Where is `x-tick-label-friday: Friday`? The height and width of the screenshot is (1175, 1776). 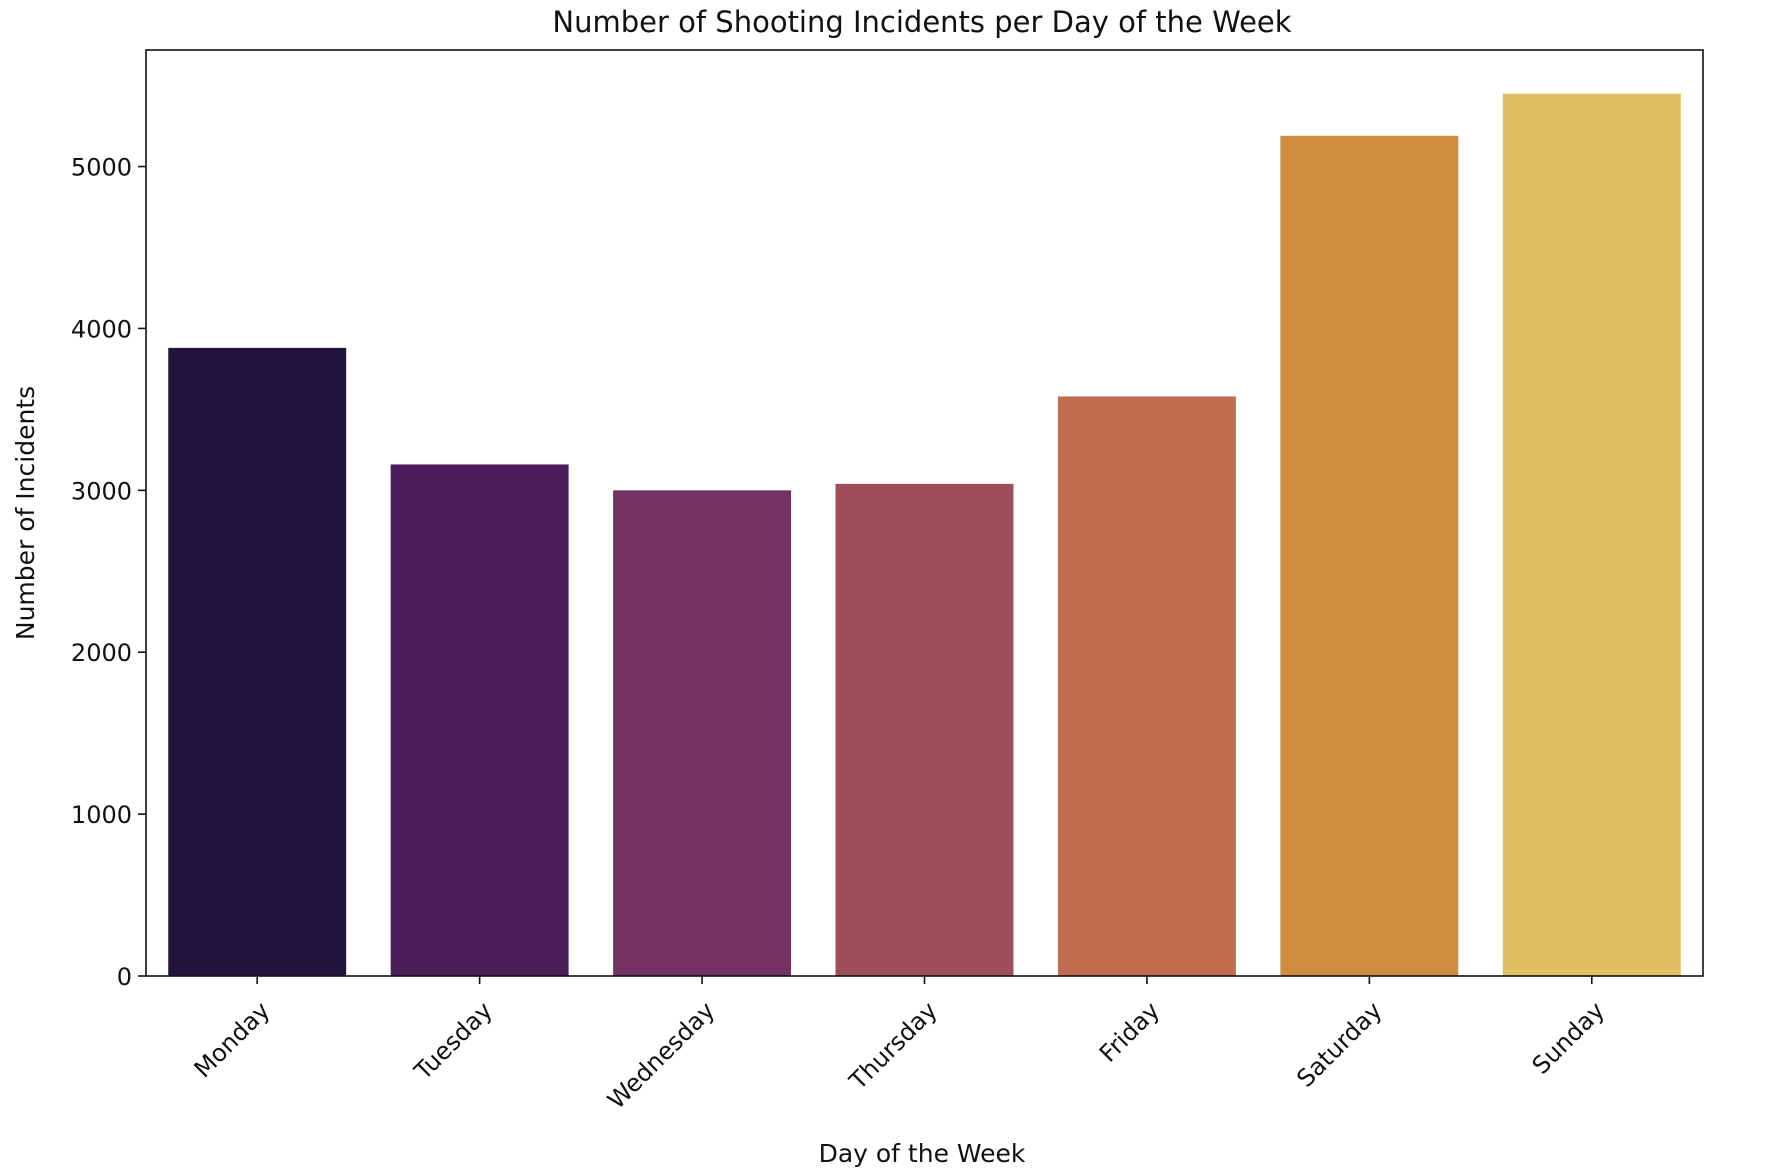 x-tick-label-friday: Friday is located at coordinates (1129, 1031).